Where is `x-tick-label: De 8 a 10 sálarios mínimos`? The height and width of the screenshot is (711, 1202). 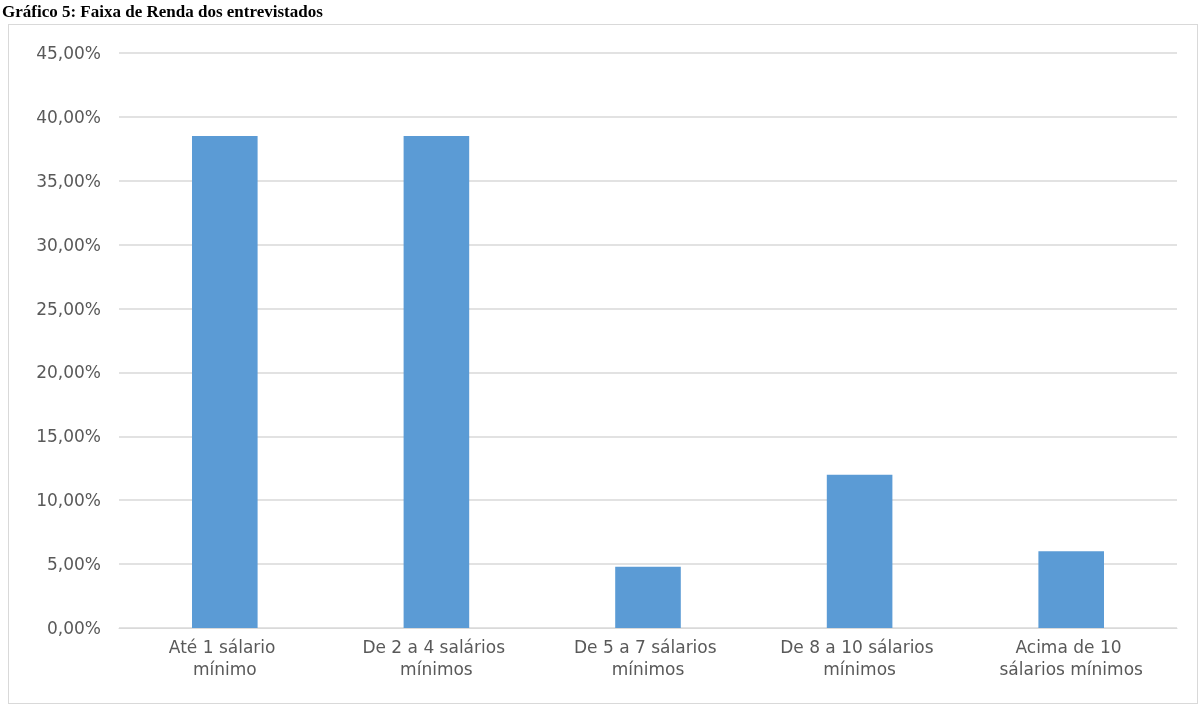
x-tick-label: De 8 a 10 sálarios mínimos is located at coordinates (860, 658).